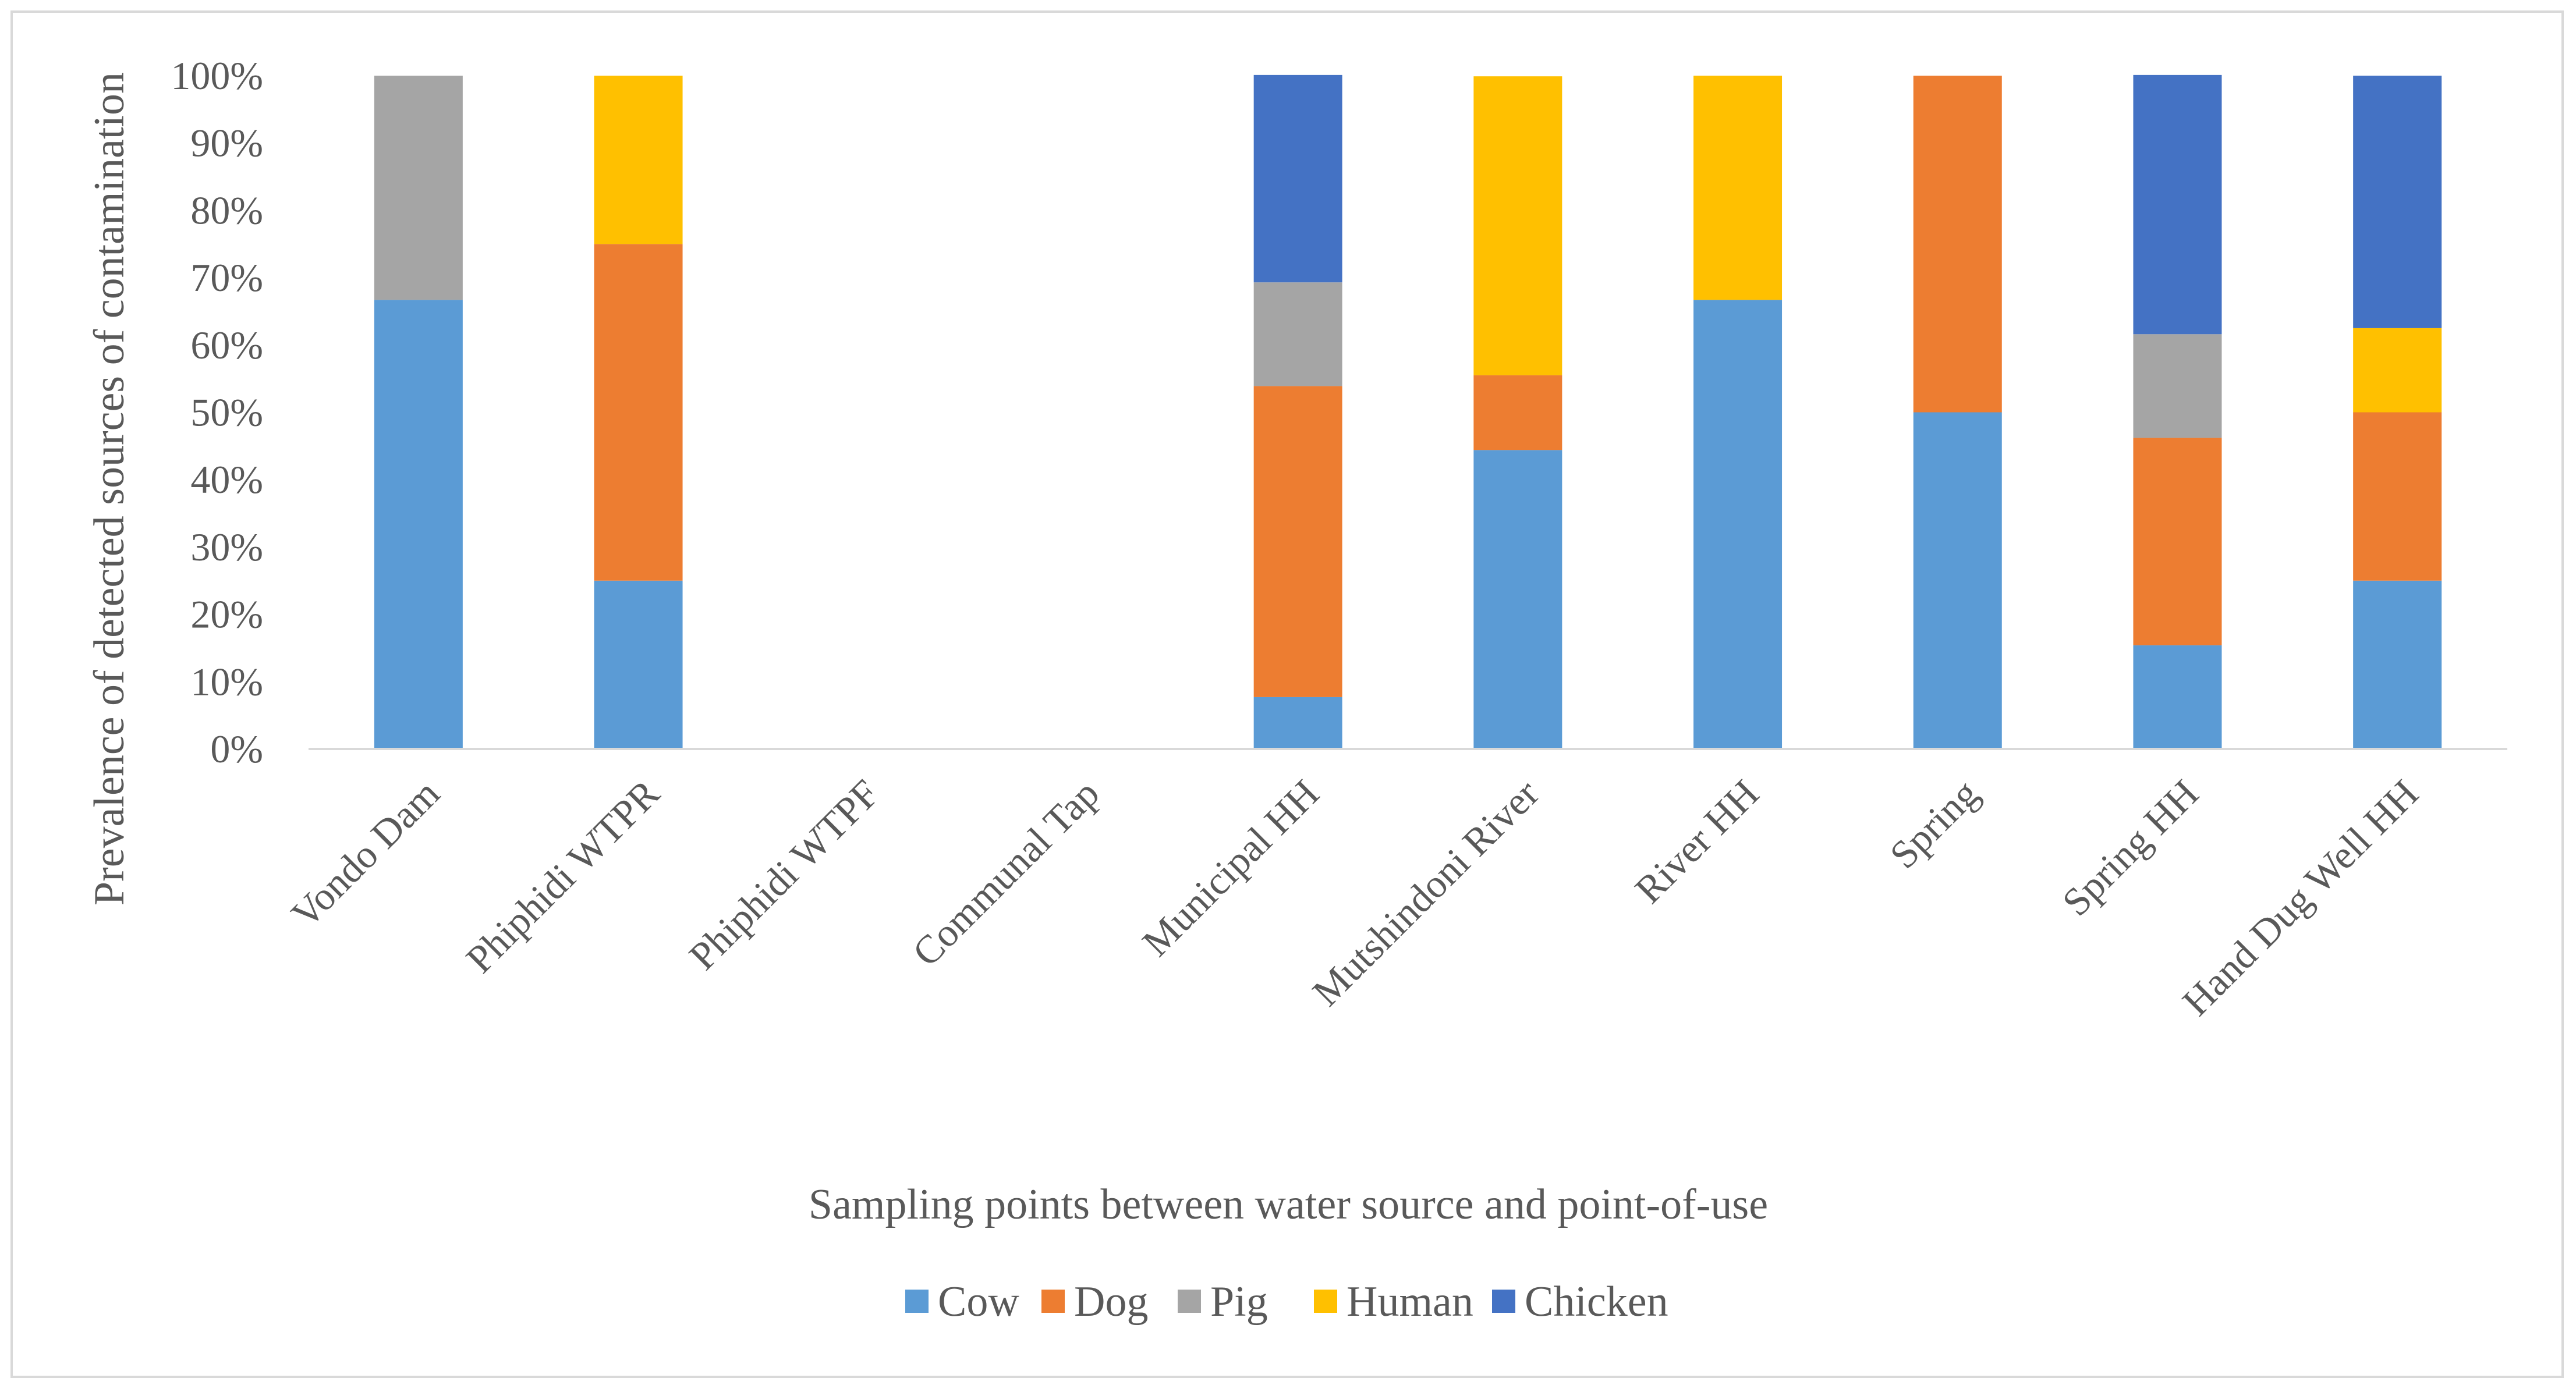 This screenshot has height=1392, width=2576. Describe the element at coordinates (226, 345) in the screenshot. I see `y-tick-label: 60%` at that location.